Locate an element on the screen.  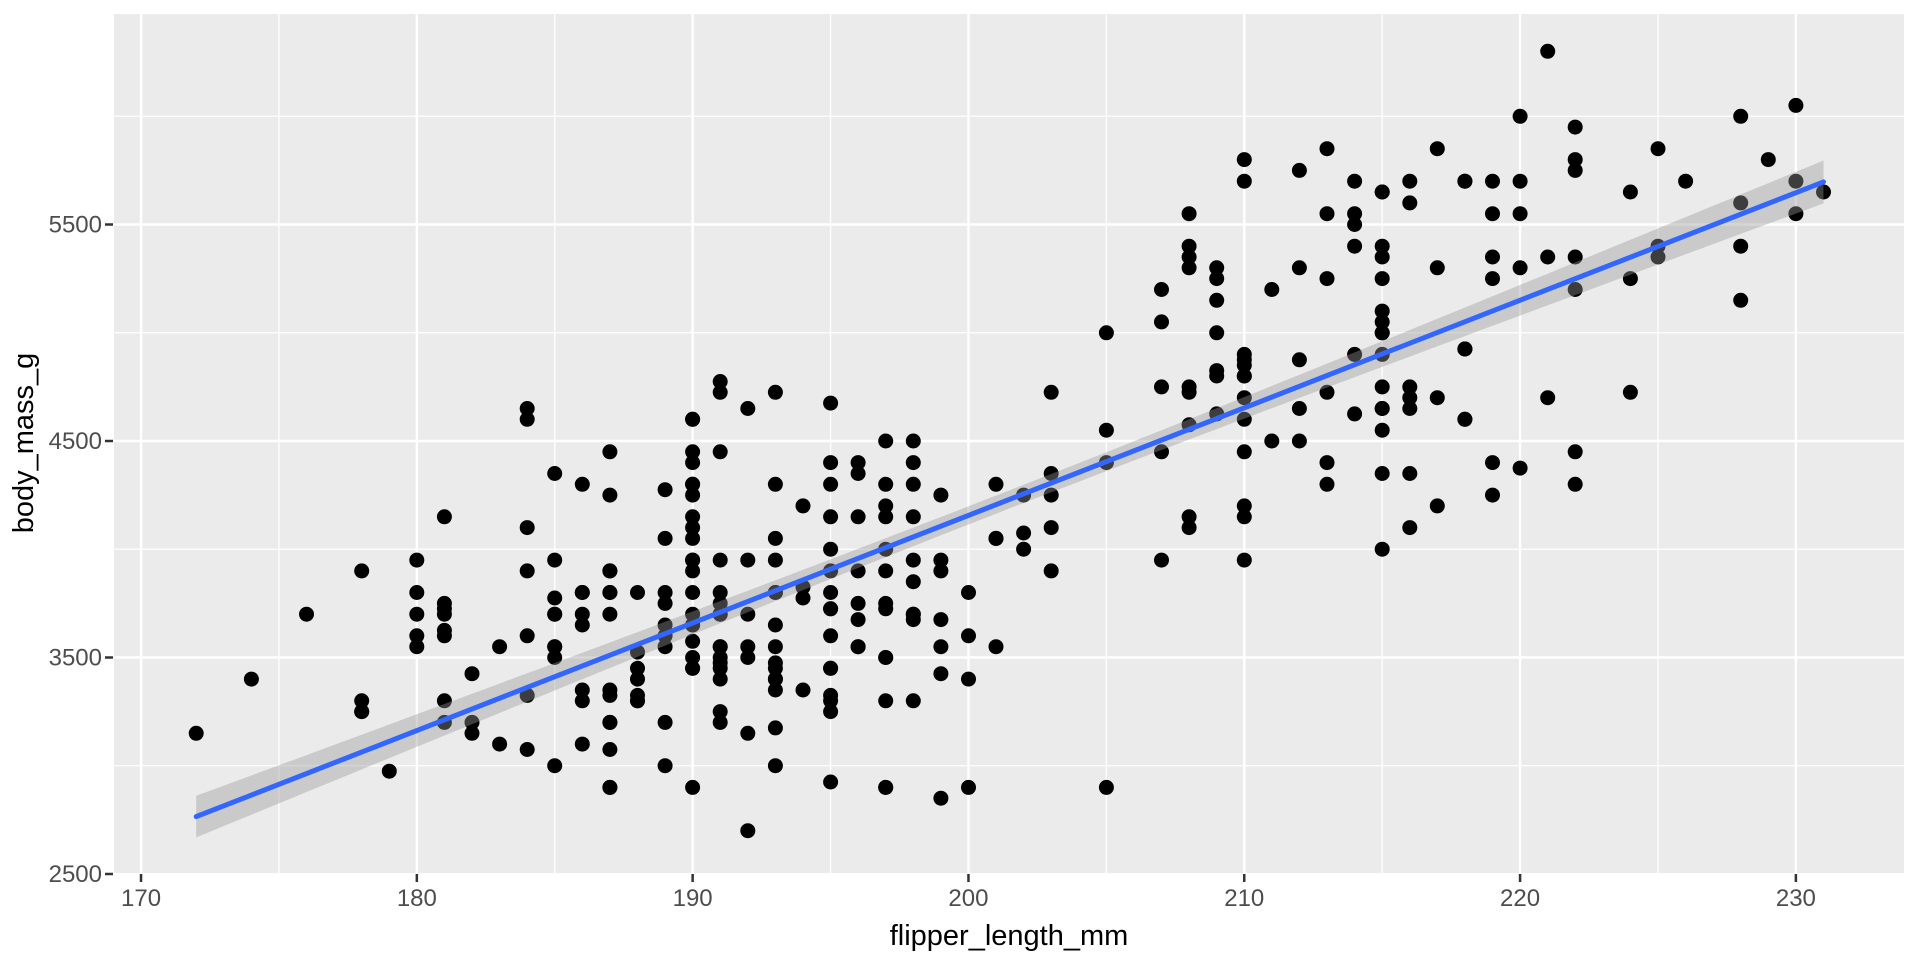
y-tick-label: 5500 is located at coordinates (75, 225).